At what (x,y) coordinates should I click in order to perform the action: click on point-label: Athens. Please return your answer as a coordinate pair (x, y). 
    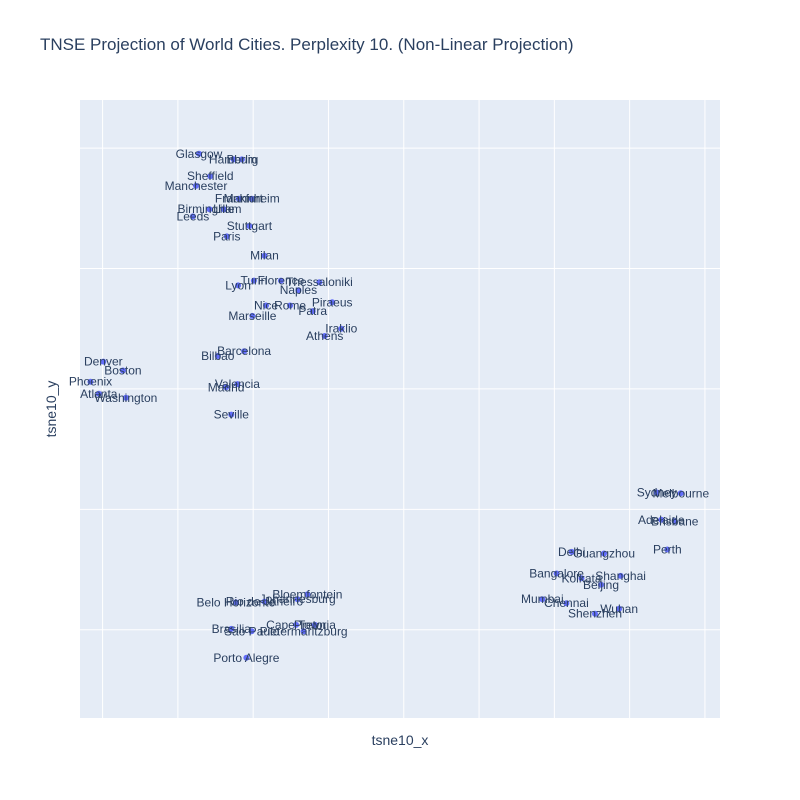
    Looking at the image, I should click on (324, 336).